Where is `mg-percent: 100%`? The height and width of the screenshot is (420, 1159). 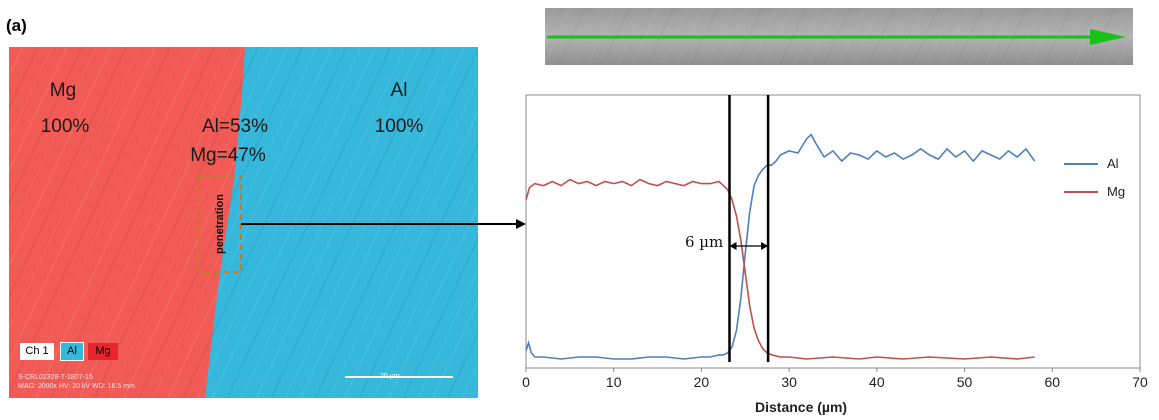 mg-percent: 100% is located at coordinates (65, 126).